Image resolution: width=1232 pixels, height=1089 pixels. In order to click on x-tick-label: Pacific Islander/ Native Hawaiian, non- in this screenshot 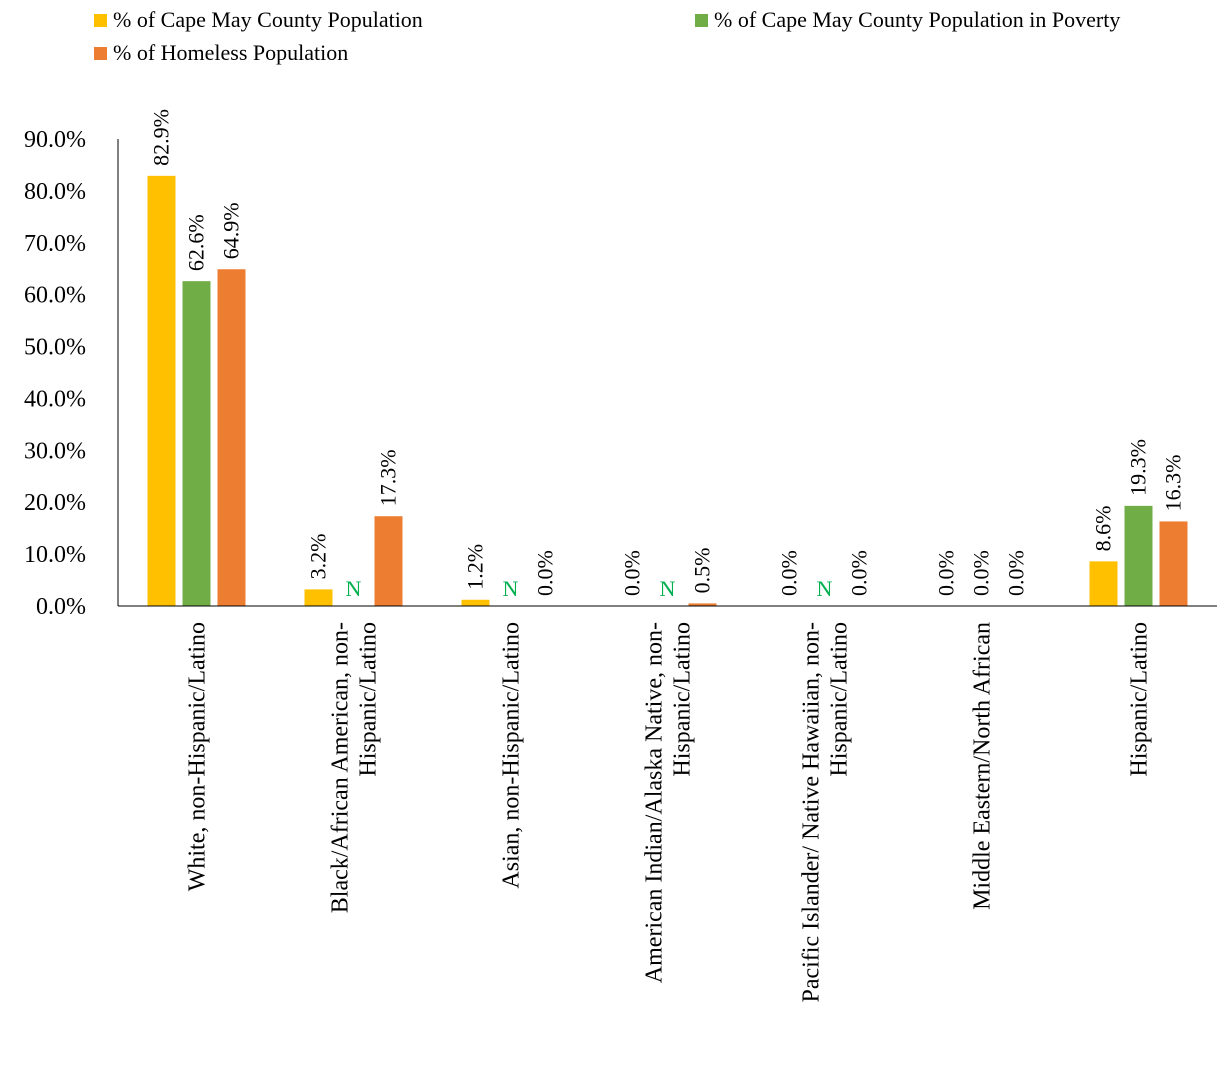, I will do `click(812, 812)`.